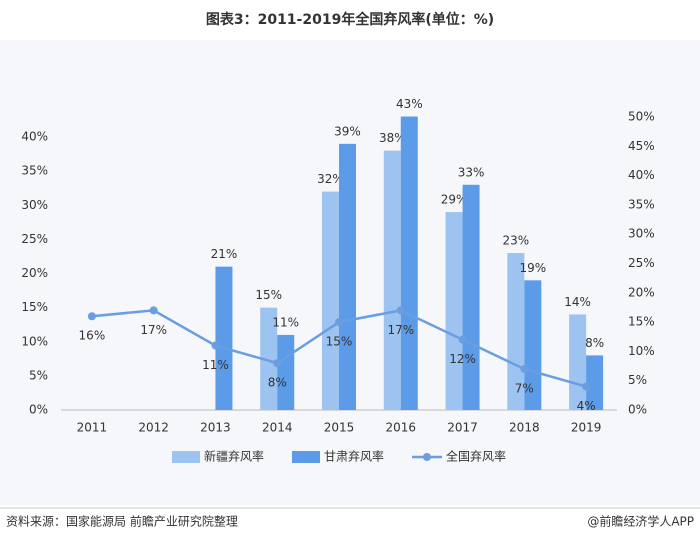  I want to click on y-tick-label: 10%, so click(34, 341).